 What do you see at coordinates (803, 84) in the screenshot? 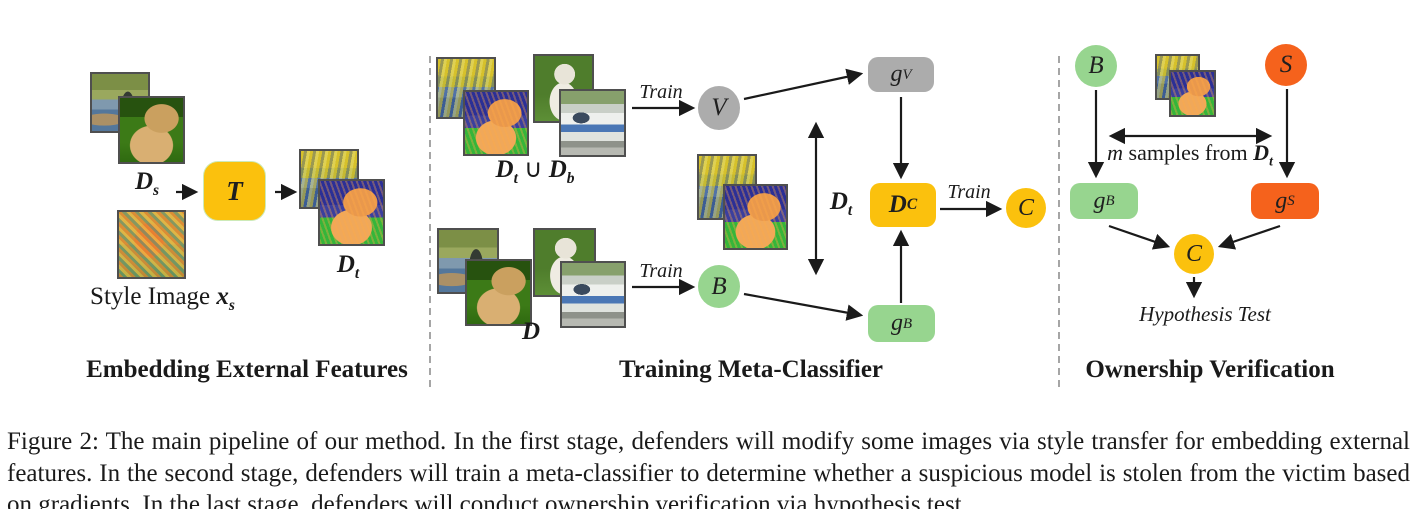
I see `arrow-v-to-gv` at bounding box center [803, 84].